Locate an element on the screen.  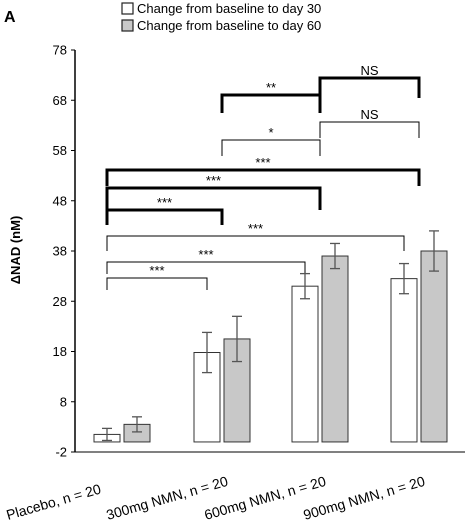
y-tick-label: 28 is located at coordinates (60, 301).